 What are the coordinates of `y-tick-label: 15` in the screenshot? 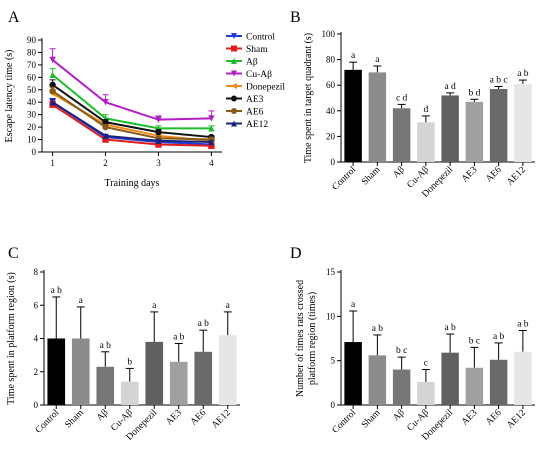 It's located at (331, 272).